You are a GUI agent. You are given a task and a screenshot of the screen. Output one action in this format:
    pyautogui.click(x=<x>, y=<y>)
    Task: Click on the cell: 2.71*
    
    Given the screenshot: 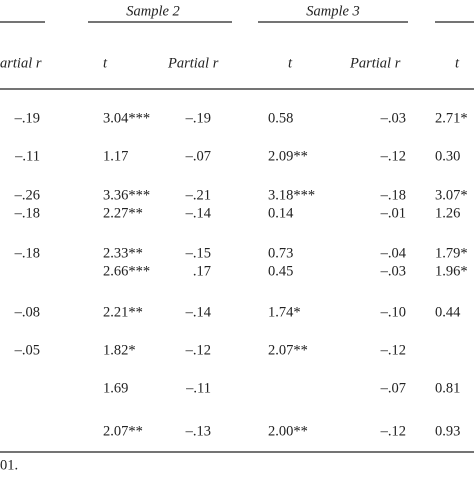 What is the action you would take?
    pyautogui.click(x=451, y=118)
    